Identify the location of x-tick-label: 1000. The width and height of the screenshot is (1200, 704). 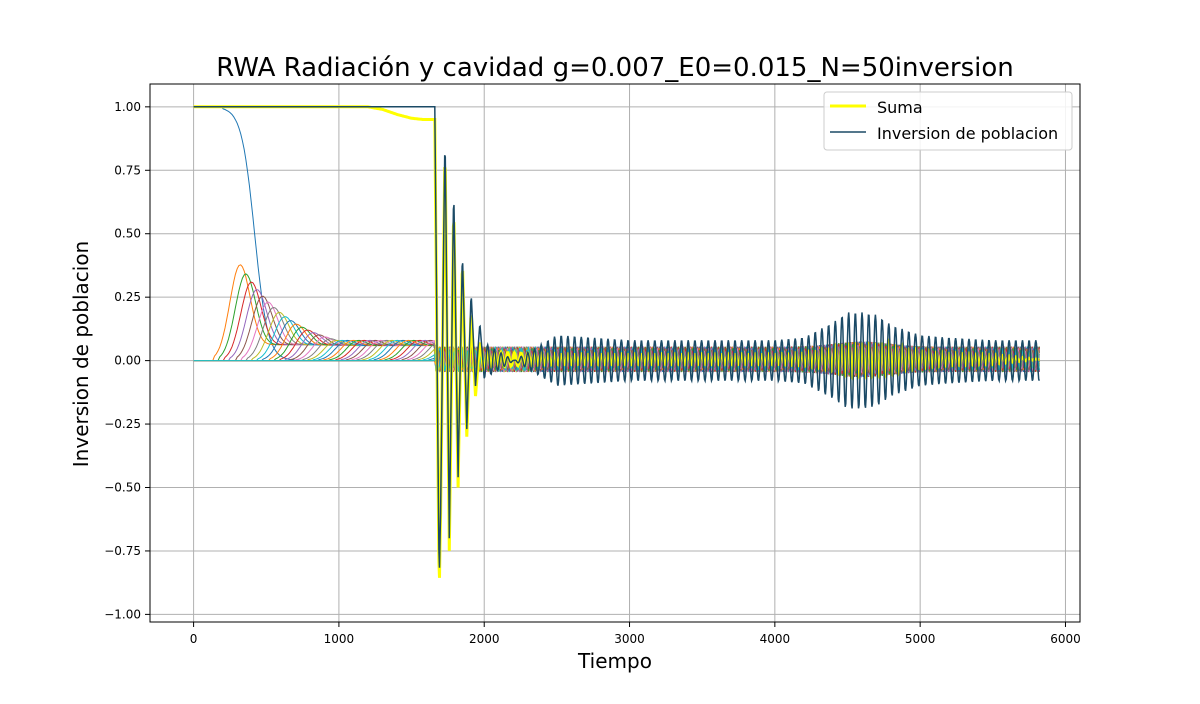
(339, 639).